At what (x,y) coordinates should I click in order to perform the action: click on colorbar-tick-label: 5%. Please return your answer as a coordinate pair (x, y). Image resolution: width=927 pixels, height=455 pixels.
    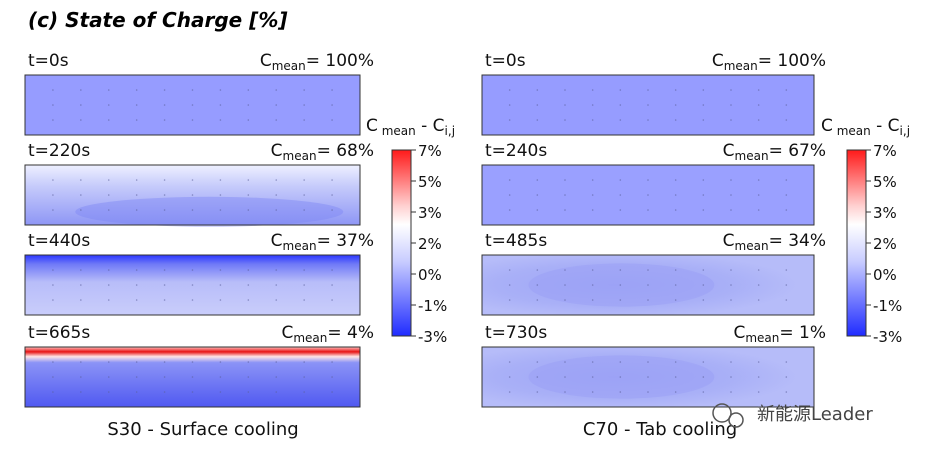
    Looking at the image, I should click on (430, 182).